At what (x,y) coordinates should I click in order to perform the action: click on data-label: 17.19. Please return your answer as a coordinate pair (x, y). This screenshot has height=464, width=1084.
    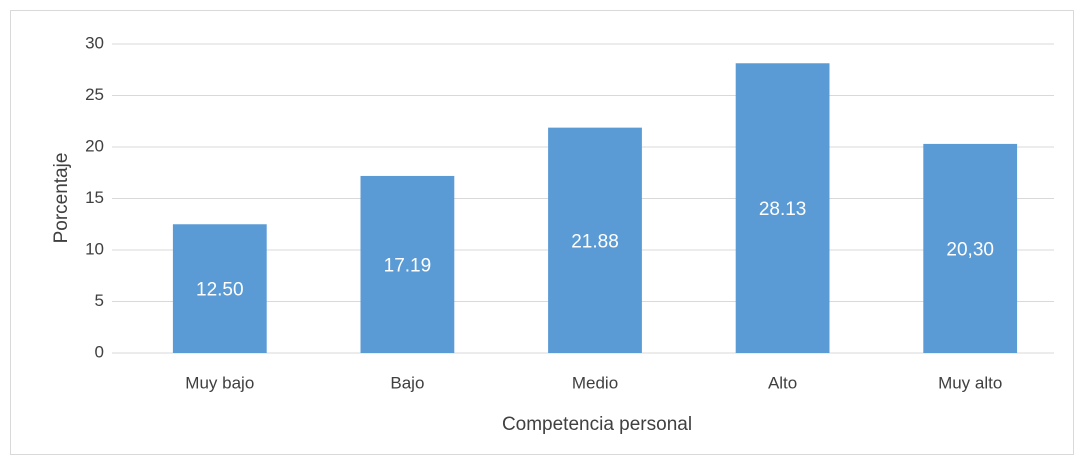
    Looking at the image, I should click on (408, 265).